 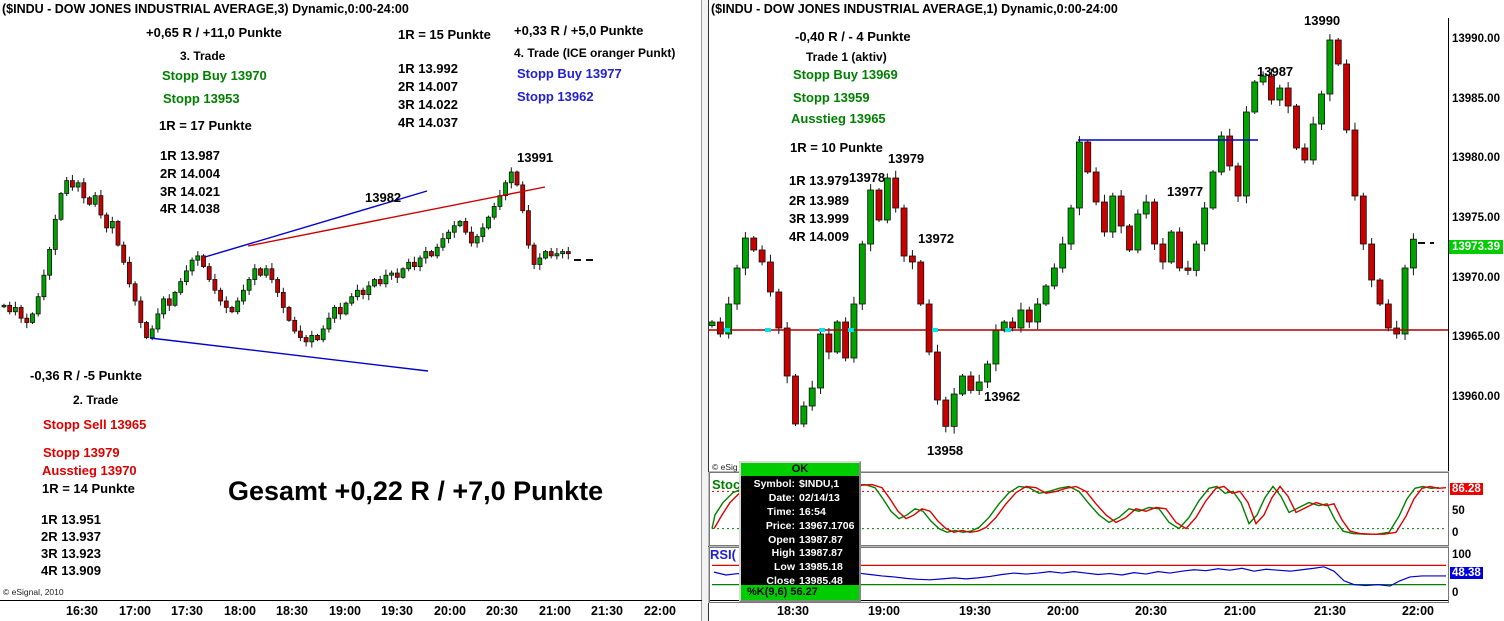 What do you see at coordinates (827, 525) in the screenshot?
I see `tooltip-row-value: 13967.1706` at bounding box center [827, 525].